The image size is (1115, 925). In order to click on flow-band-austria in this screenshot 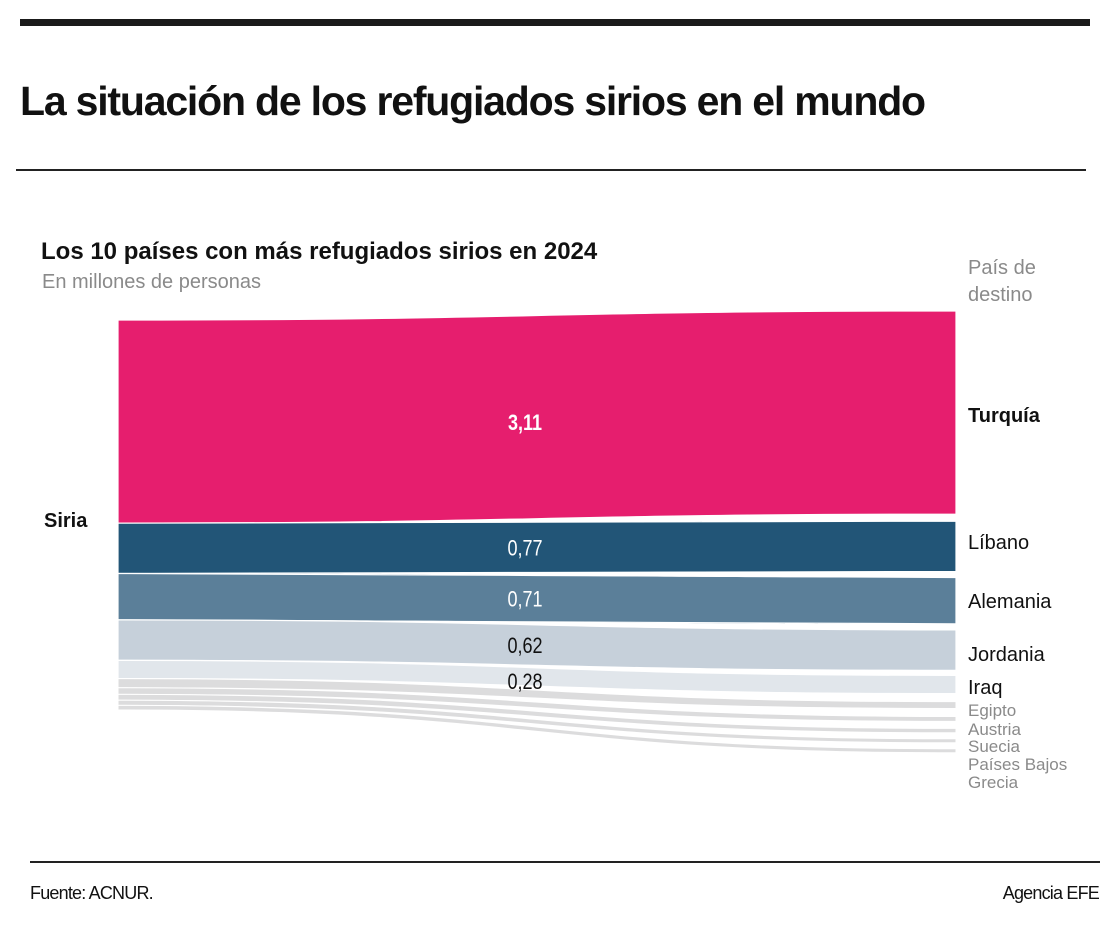, I will do `click(537, 704)`.